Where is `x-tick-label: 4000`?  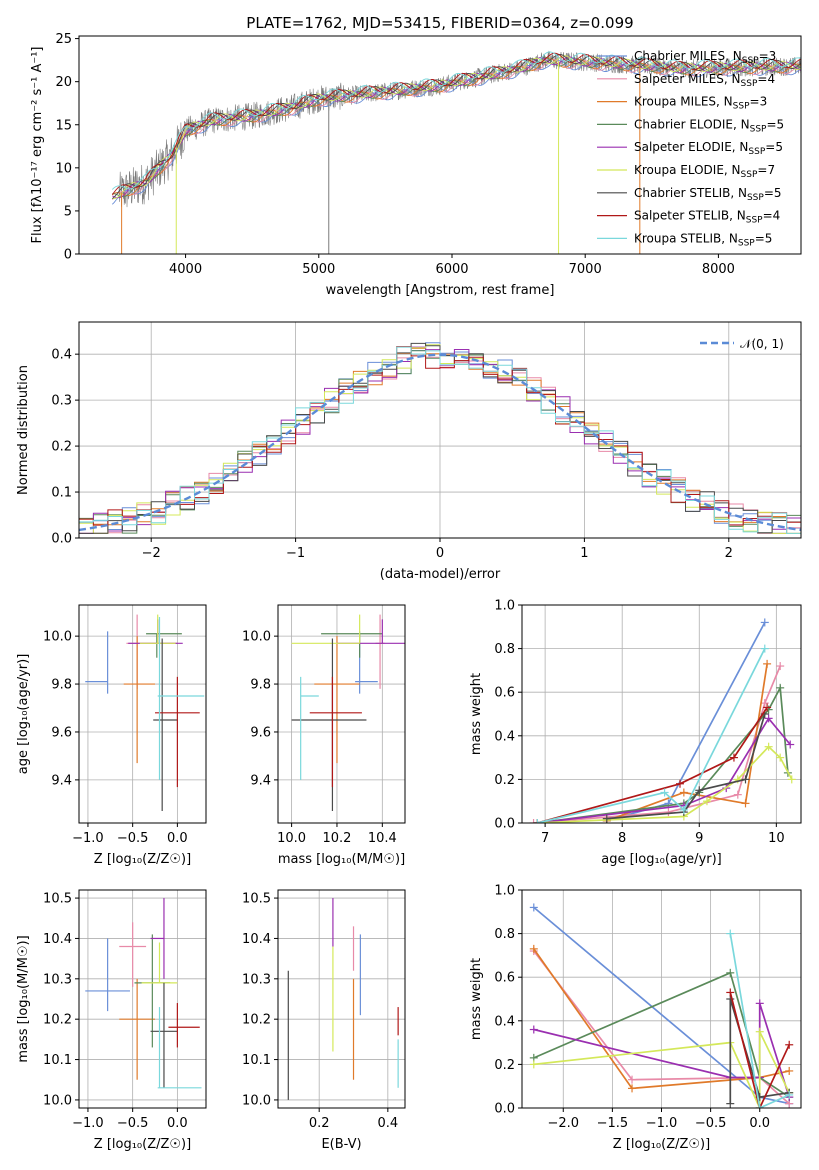 x-tick-label: 4000 is located at coordinates (185, 269).